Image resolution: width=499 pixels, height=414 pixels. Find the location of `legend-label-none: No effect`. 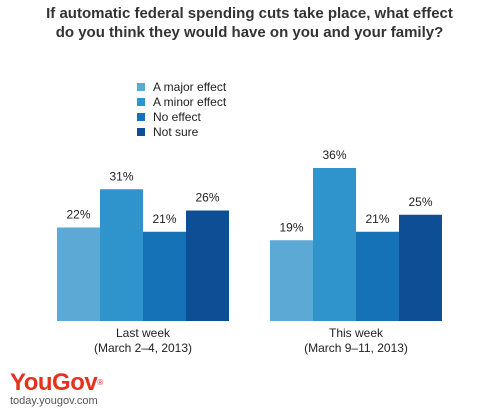

legend-label-none: No effect is located at coordinates (177, 116).